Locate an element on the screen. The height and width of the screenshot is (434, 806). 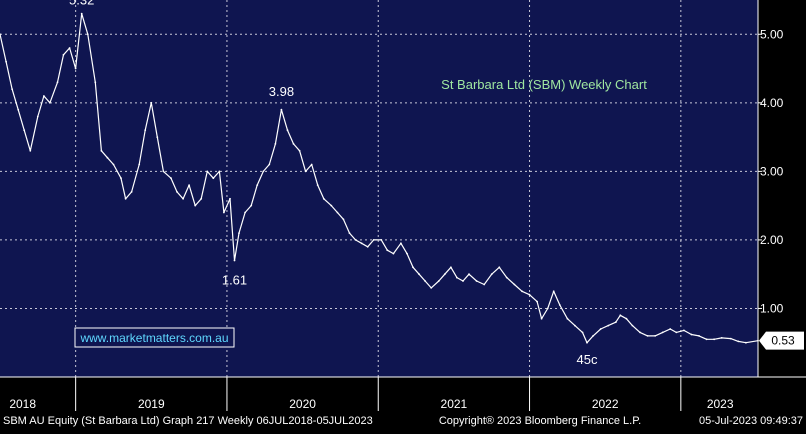
x-tick-label: 2022 is located at coordinates (605, 404).